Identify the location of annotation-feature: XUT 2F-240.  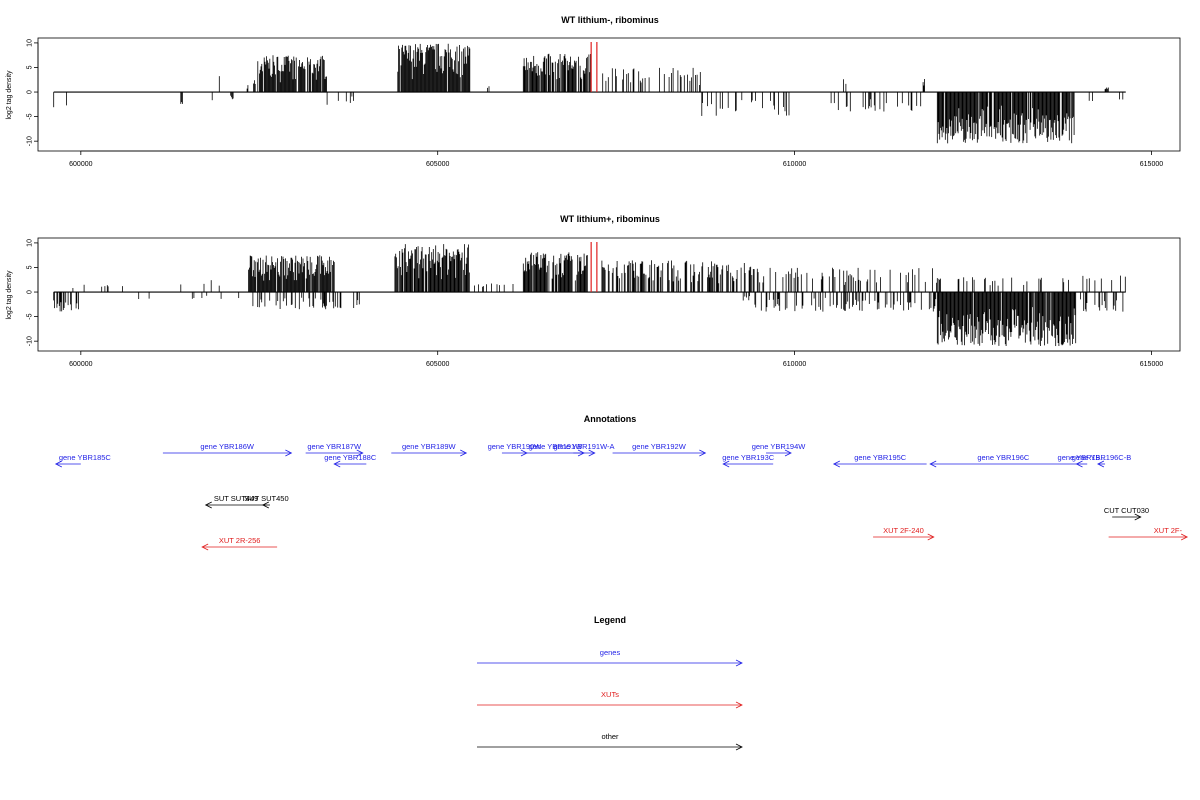
(904, 533).